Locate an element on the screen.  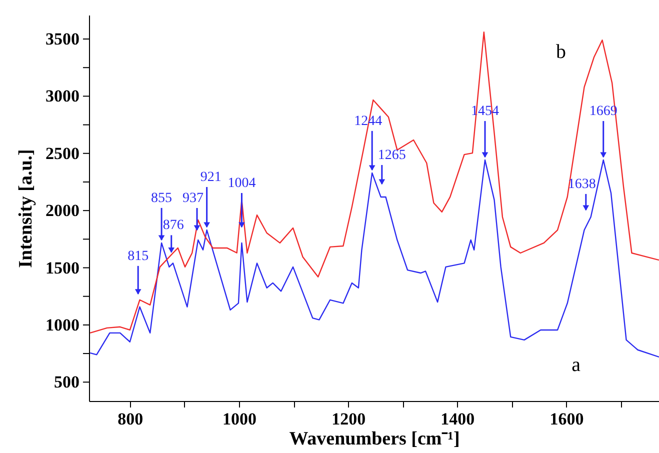
annotation: 921 is located at coordinates (211, 178).